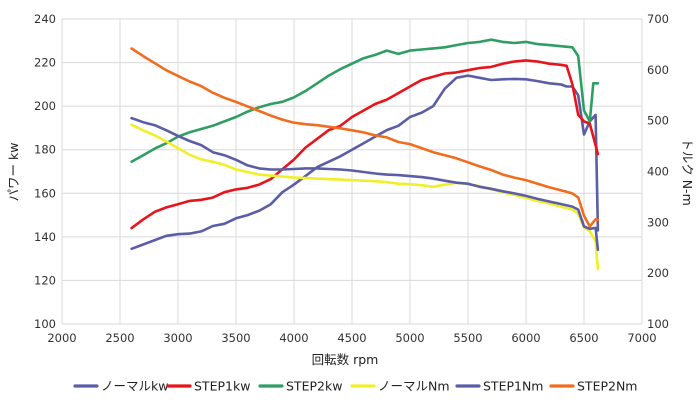  What do you see at coordinates (45, 106) in the screenshot?
I see `y-left-tick-label: 200` at bounding box center [45, 106].